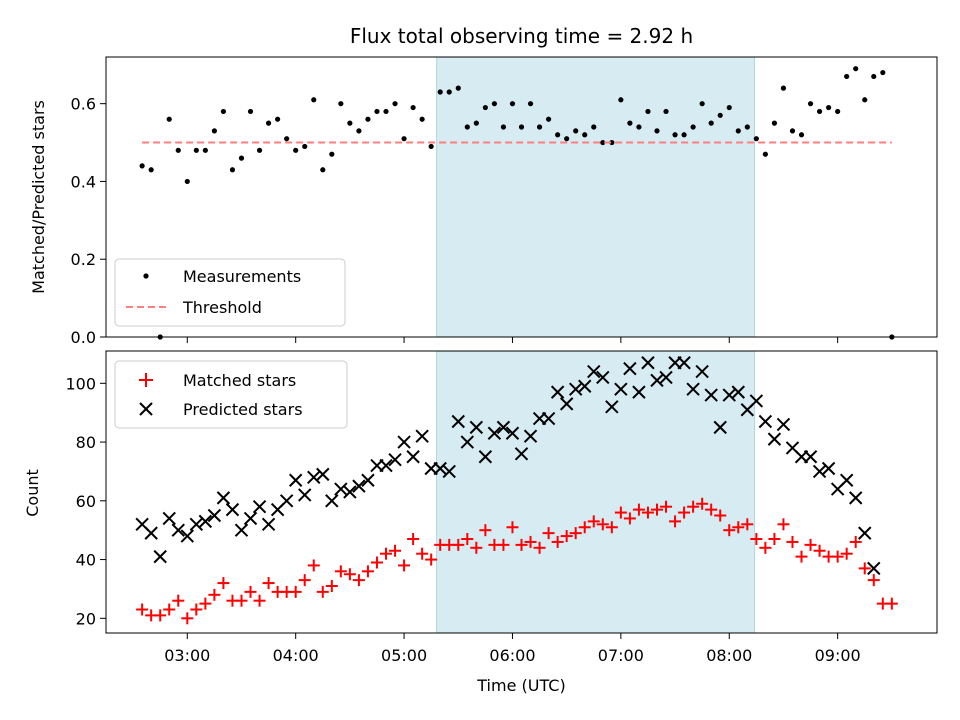  What do you see at coordinates (404, 655) in the screenshot?
I see `x-tick-label: 05:00` at bounding box center [404, 655].